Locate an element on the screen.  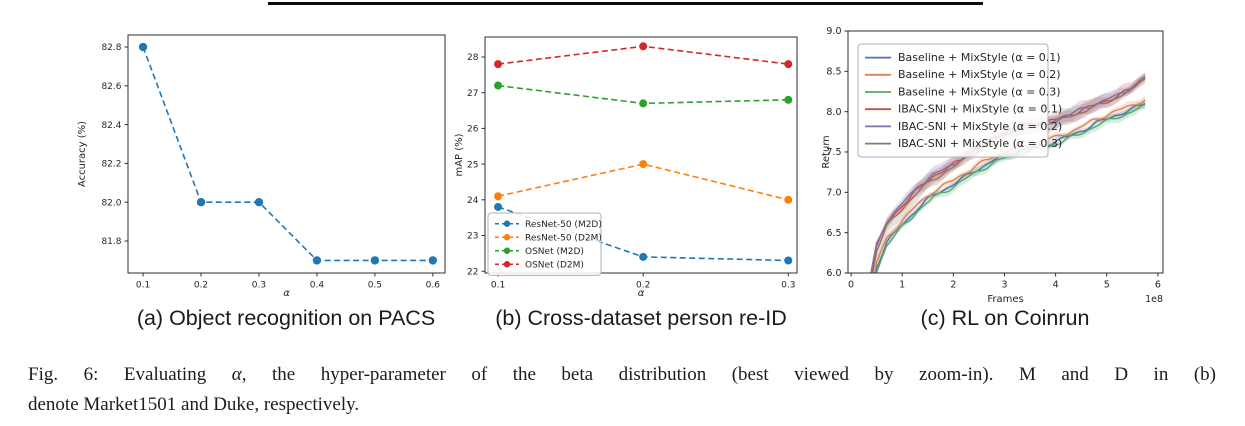
x-axis-label: α is located at coordinates (286, 293).